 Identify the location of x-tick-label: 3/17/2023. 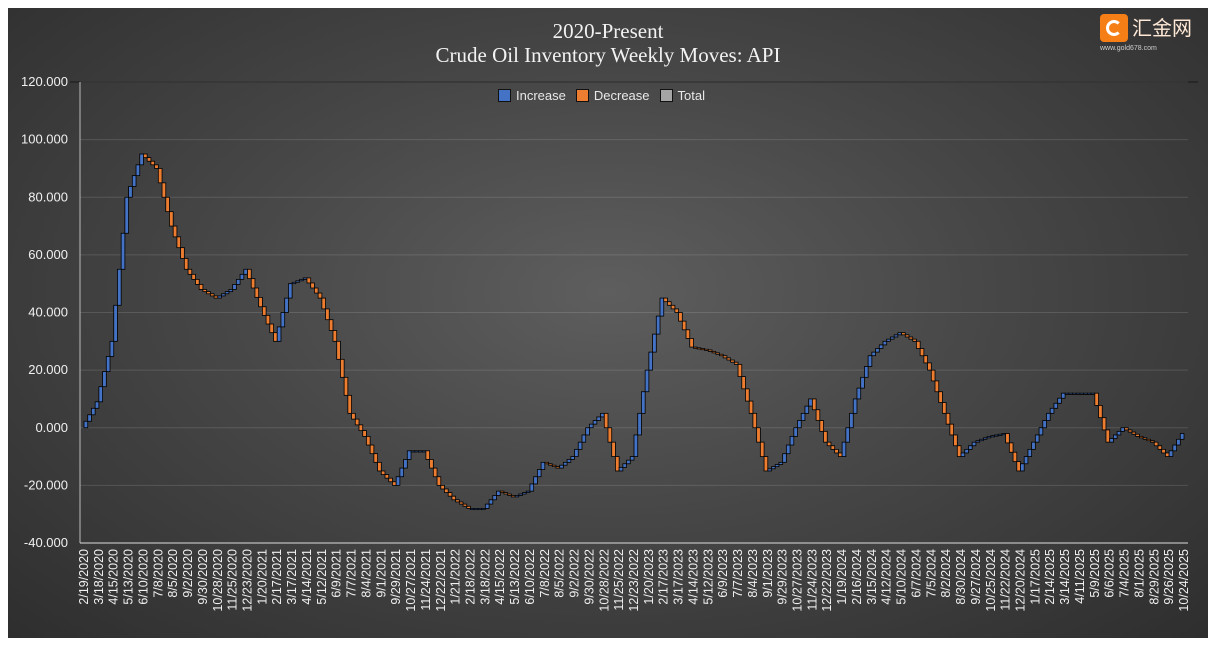
(679, 577).